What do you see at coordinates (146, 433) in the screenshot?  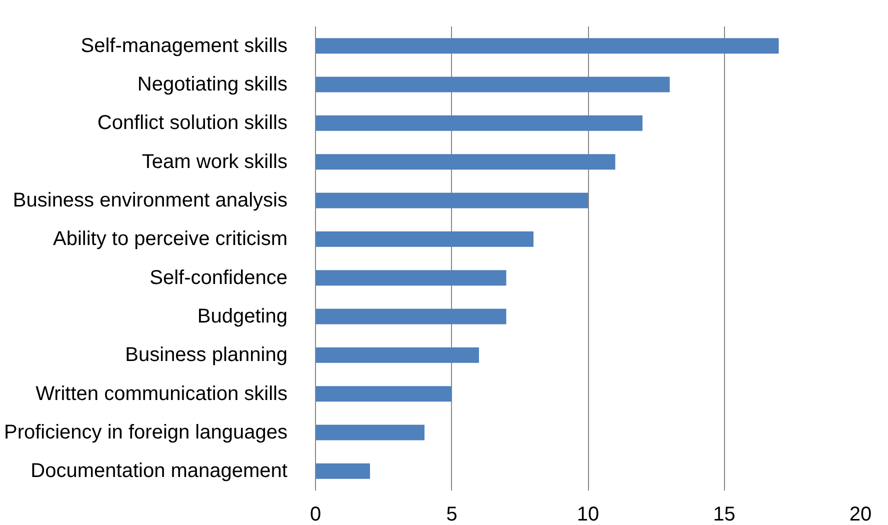 I see `y-tick-label: Proficiency in foreign languages` at bounding box center [146, 433].